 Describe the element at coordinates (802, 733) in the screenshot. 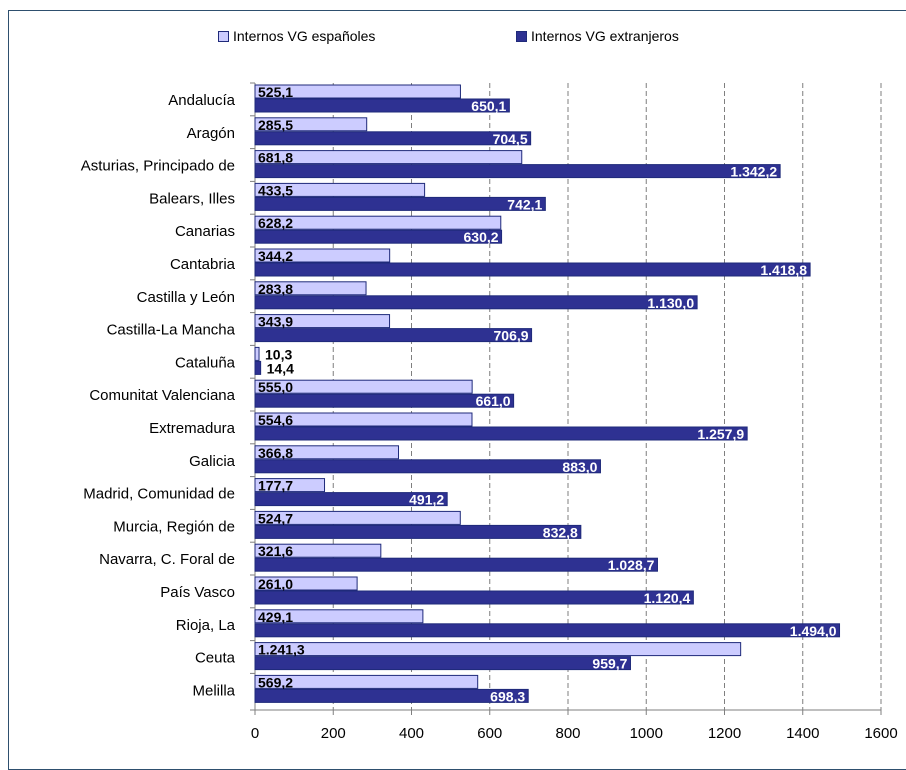

I see `x-tick-label: 1400` at that location.